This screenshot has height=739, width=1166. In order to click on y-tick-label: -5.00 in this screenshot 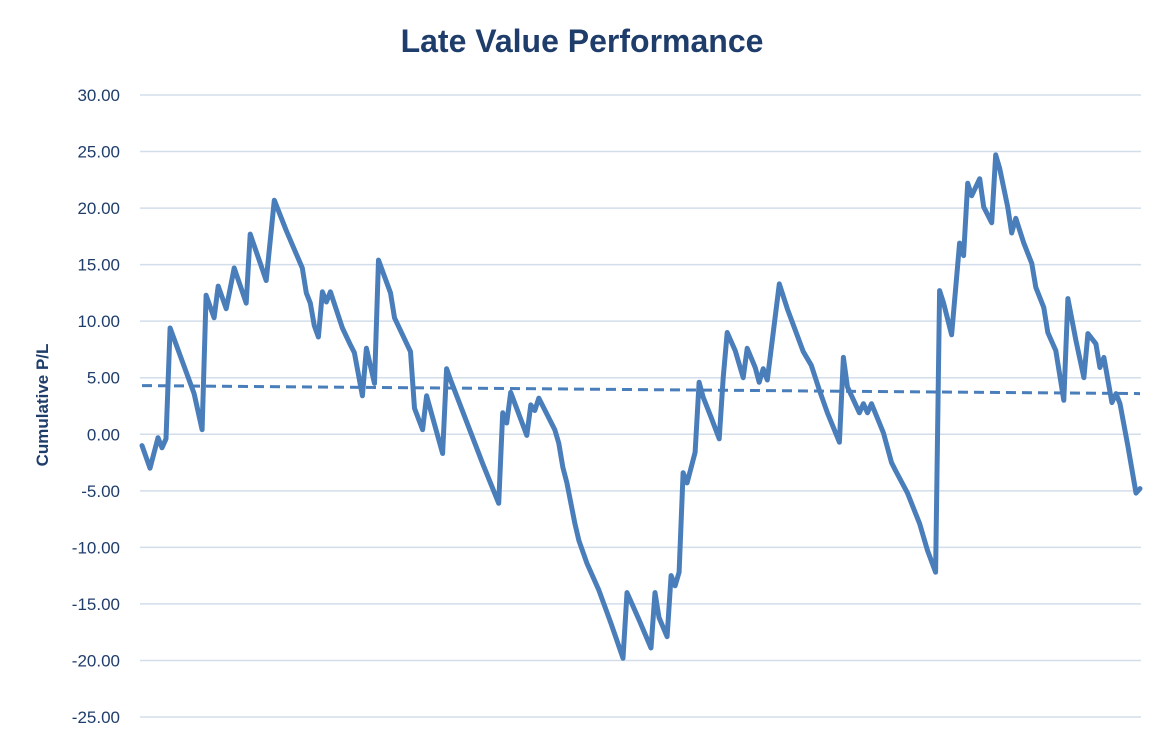, I will do `click(100, 491)`.